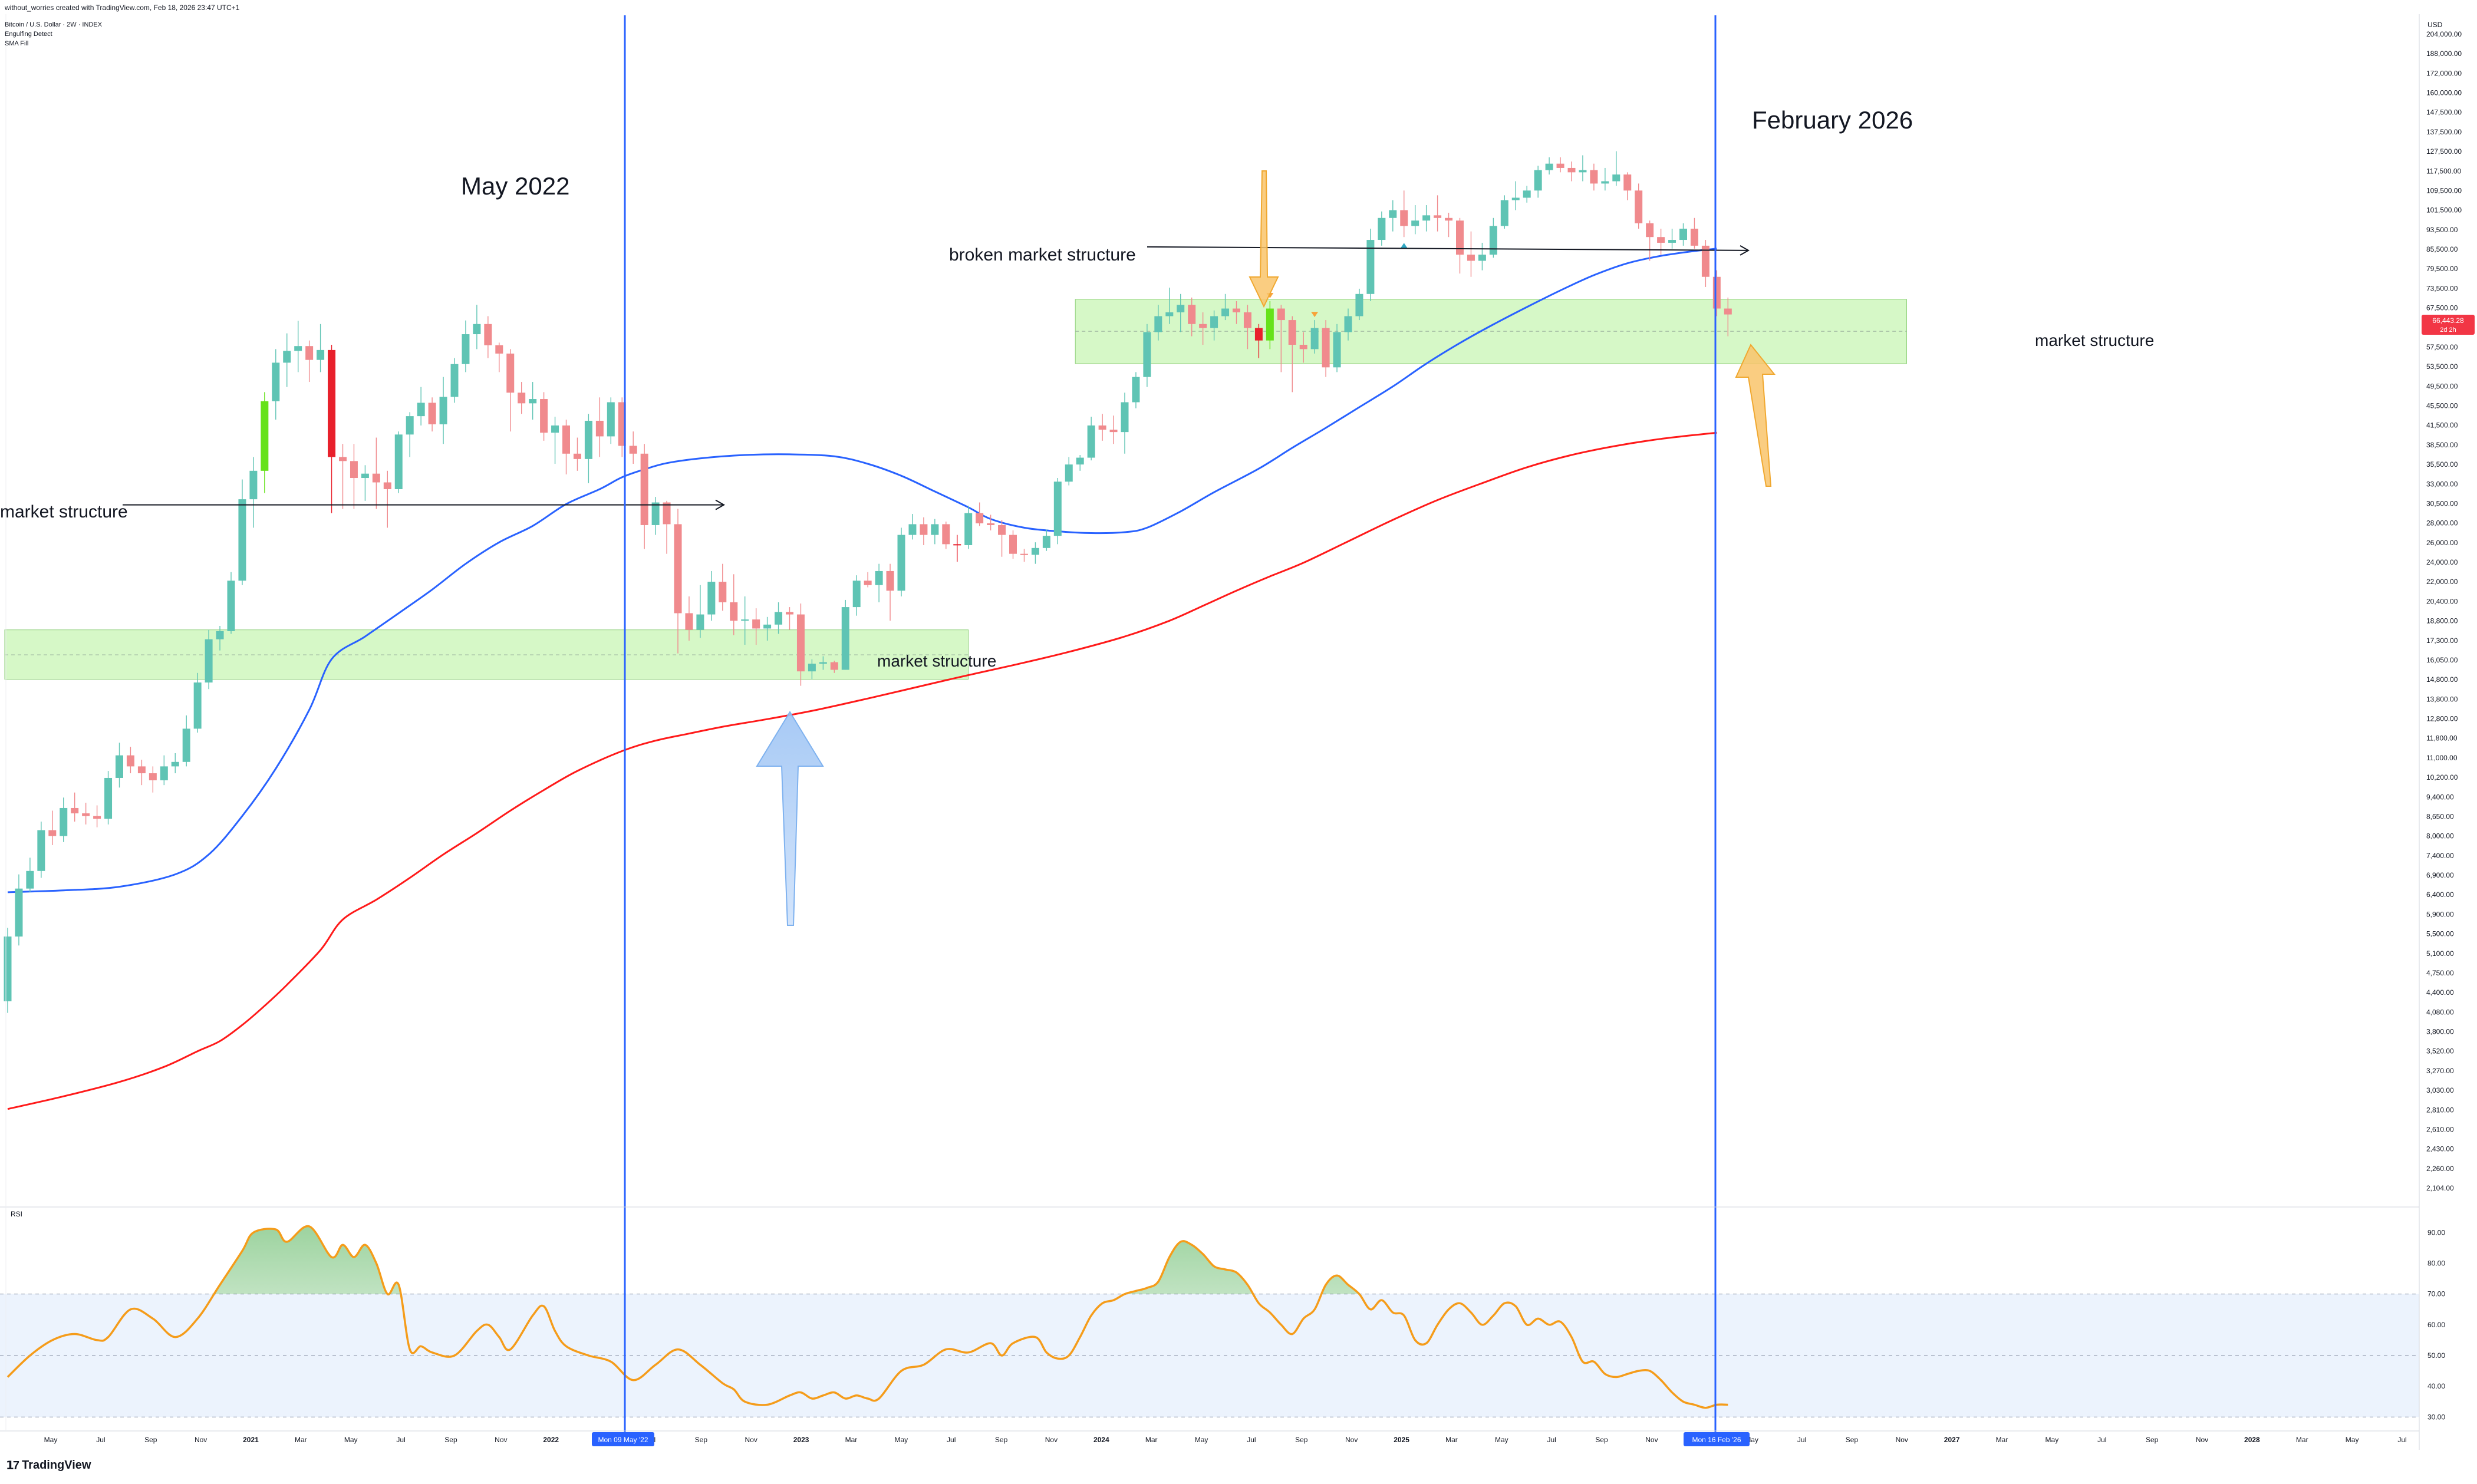 This screenshot has height=1484, width=2477. What do you see at coordinates (28, 34) in the screenshot?
I see `indicator-engulfing: Engulfing Detect` at bounding box center [28, 34].